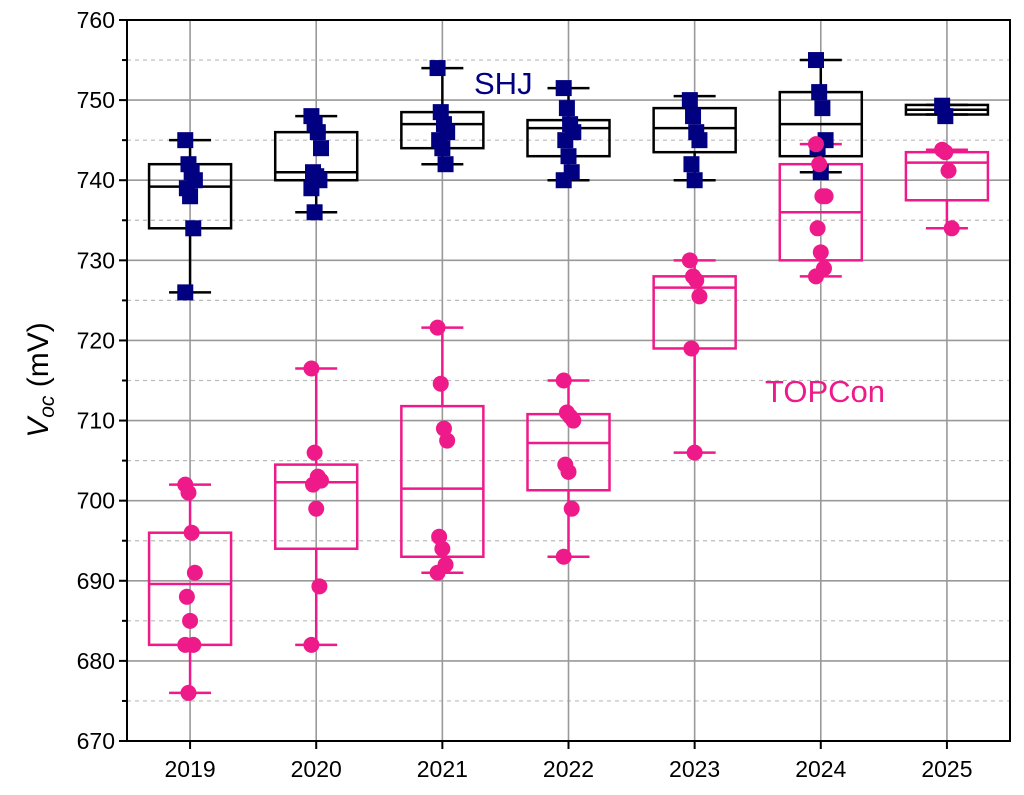 Image resolution: width=1024 pixels, height=795 pixels. Describe the element at coordinates (96, 260) in the screenshot. I see `y-tick-label: 730` at that location.